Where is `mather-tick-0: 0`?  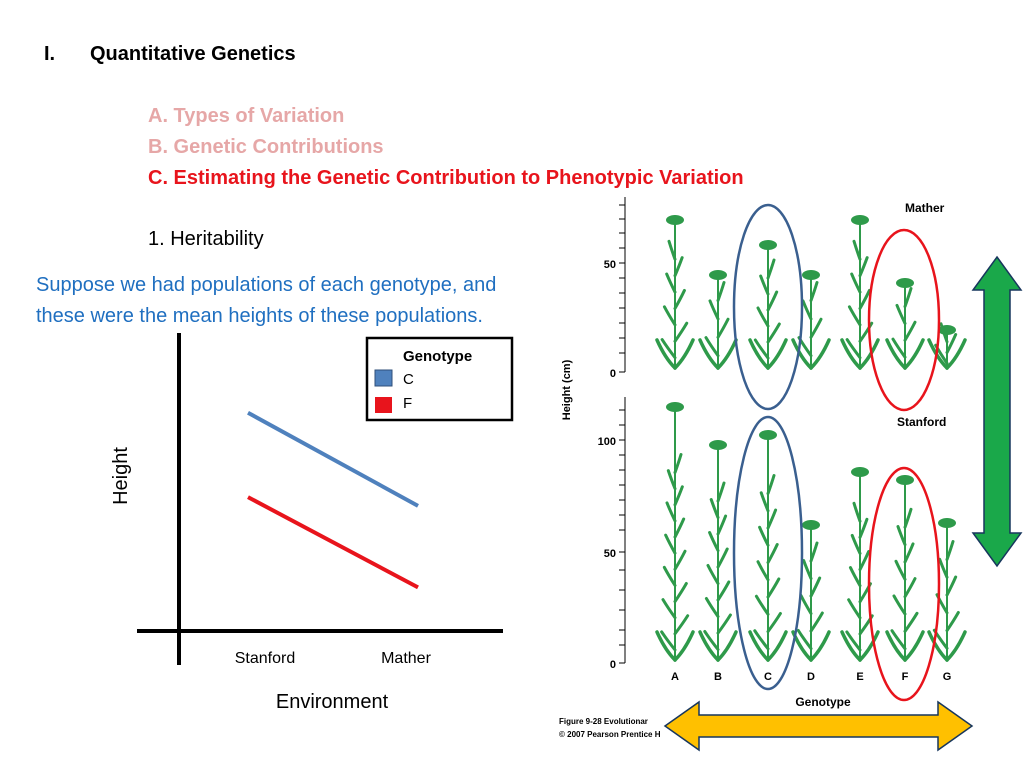 mather-tick-0: 0 is located at coordinates (613, 374).